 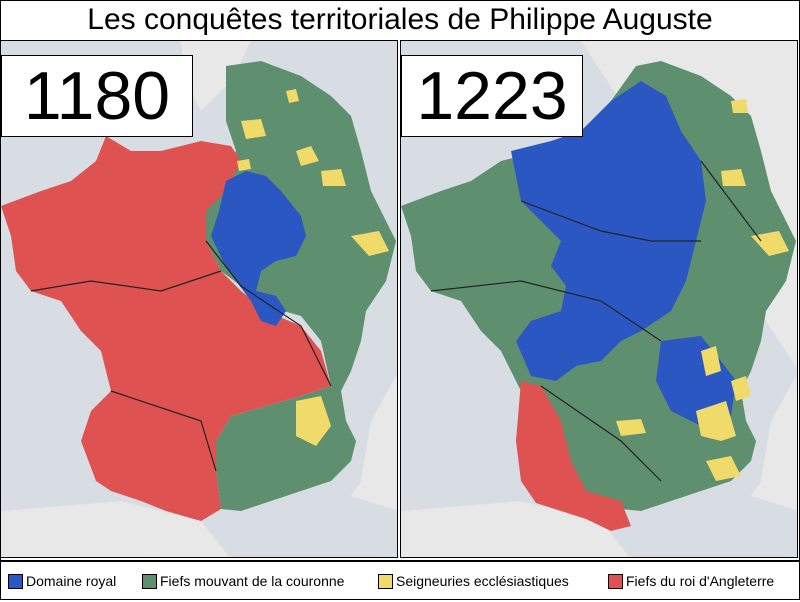 I want to click on year-label-1223: 1223, so click(x=492, y=96).